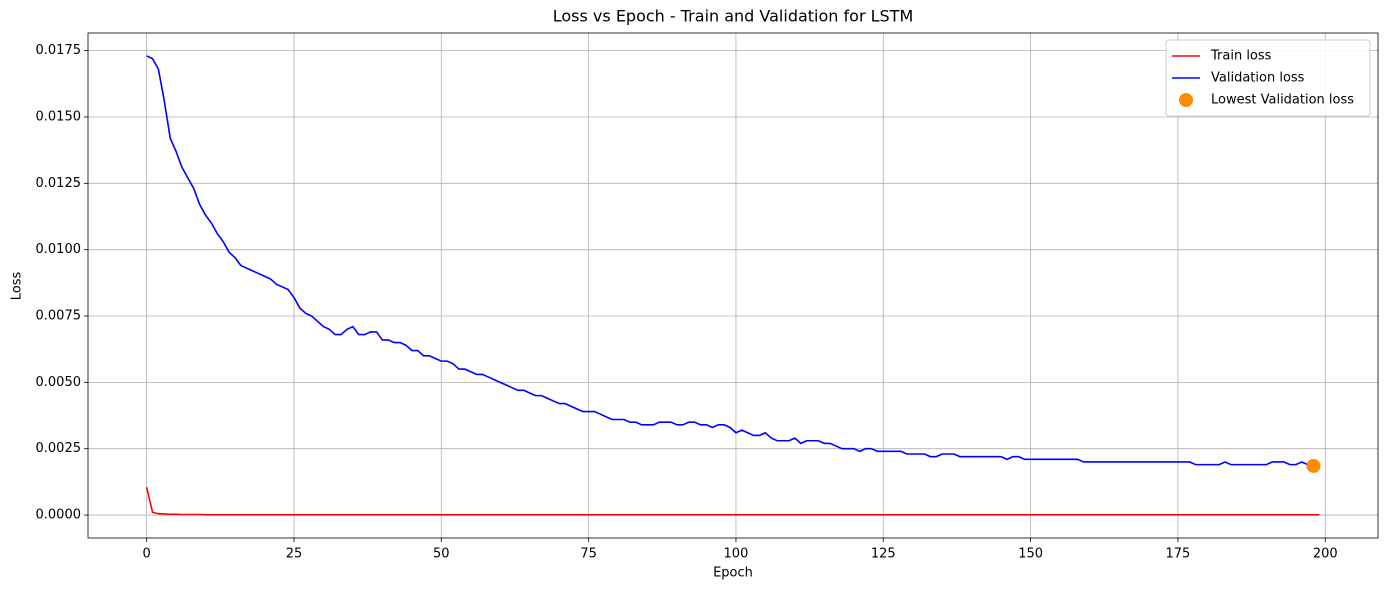 This screenshot has height=590, width=1390. What do you see at coordinates (59, 116) in the screenshot?
I see `y-tick-label: 0.0150` at bounding box center [59, 116].